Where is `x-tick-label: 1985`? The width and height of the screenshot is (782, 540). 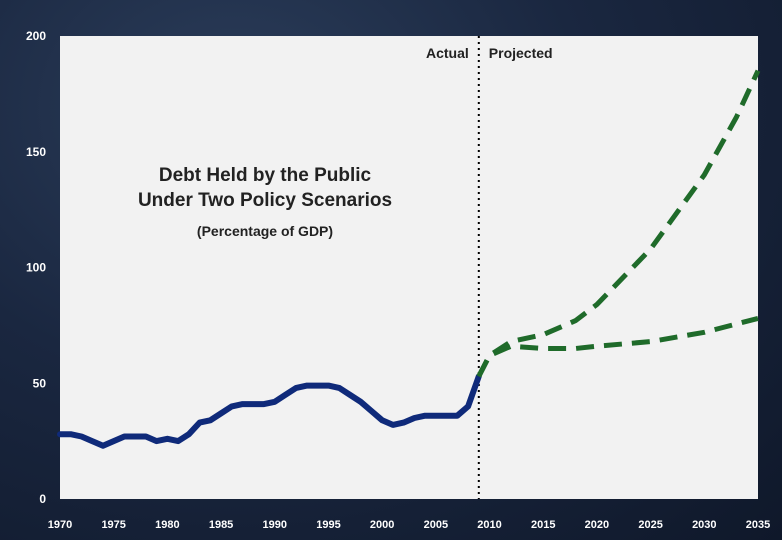
x-tick-label: 1985 is located at coordinates (221, 525).